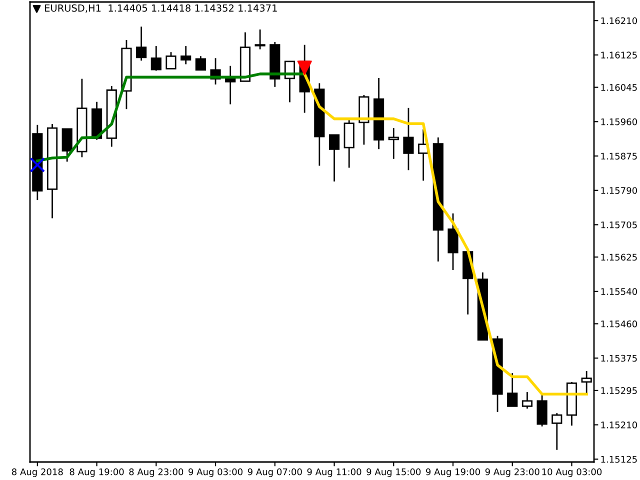  I want to click on y-tick-label: 1.16125, so click(619, 55).